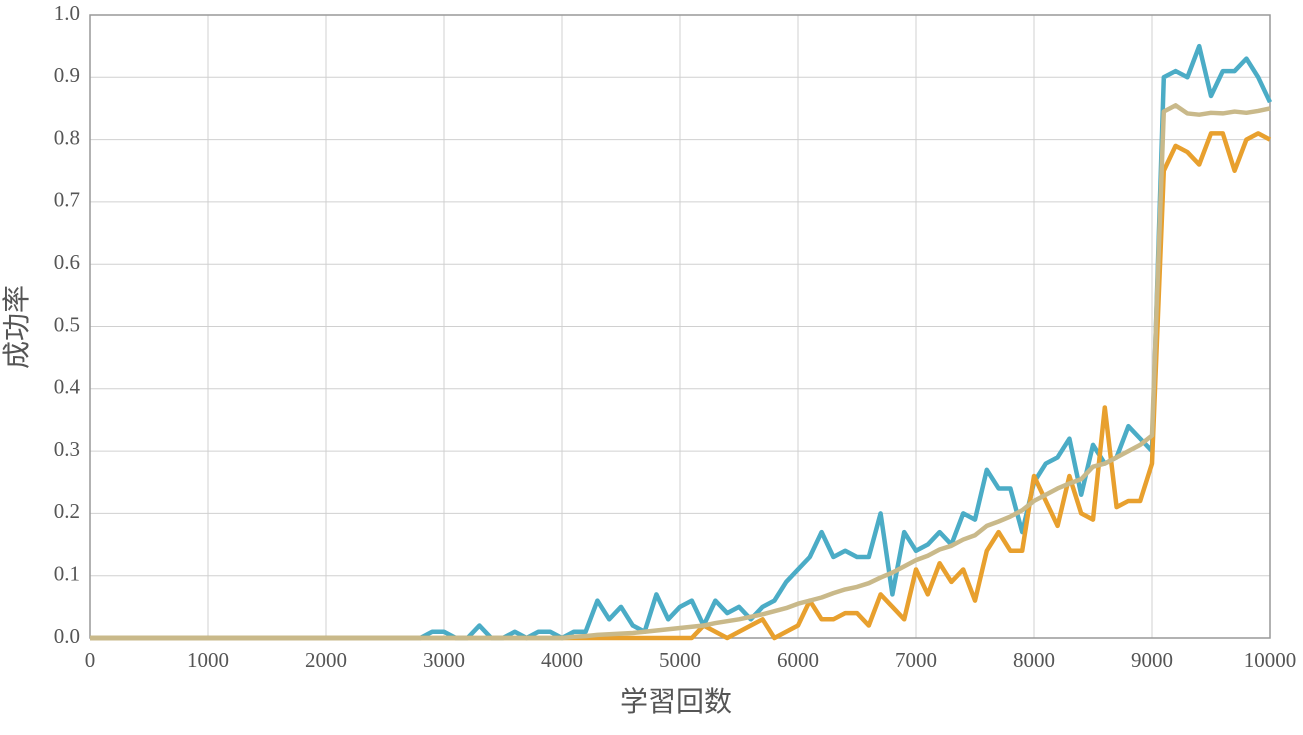 The width and height of the screenshot is (1303, 735). Describe the element at coordinates (444, 660) in the screenshot. I see `x-tick-label: 3000` at that location.